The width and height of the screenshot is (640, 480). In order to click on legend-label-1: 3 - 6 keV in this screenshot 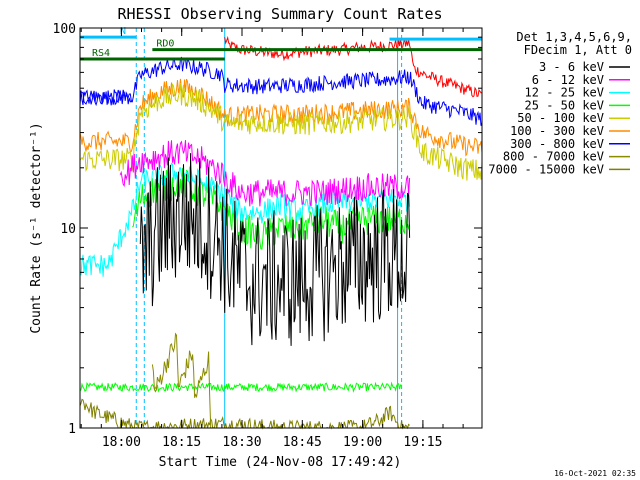, I will do `click(571, 67)`.